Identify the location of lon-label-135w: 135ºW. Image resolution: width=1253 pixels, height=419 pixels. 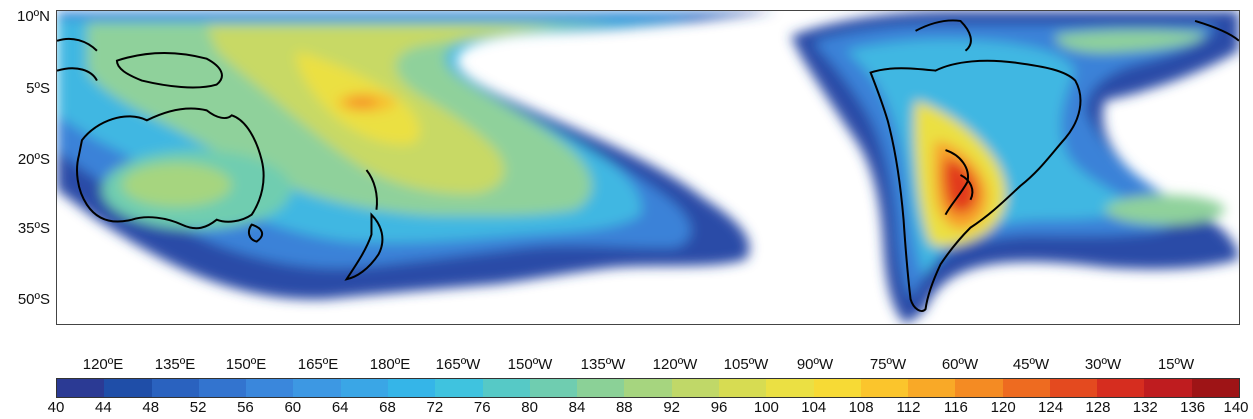
(603, 364).